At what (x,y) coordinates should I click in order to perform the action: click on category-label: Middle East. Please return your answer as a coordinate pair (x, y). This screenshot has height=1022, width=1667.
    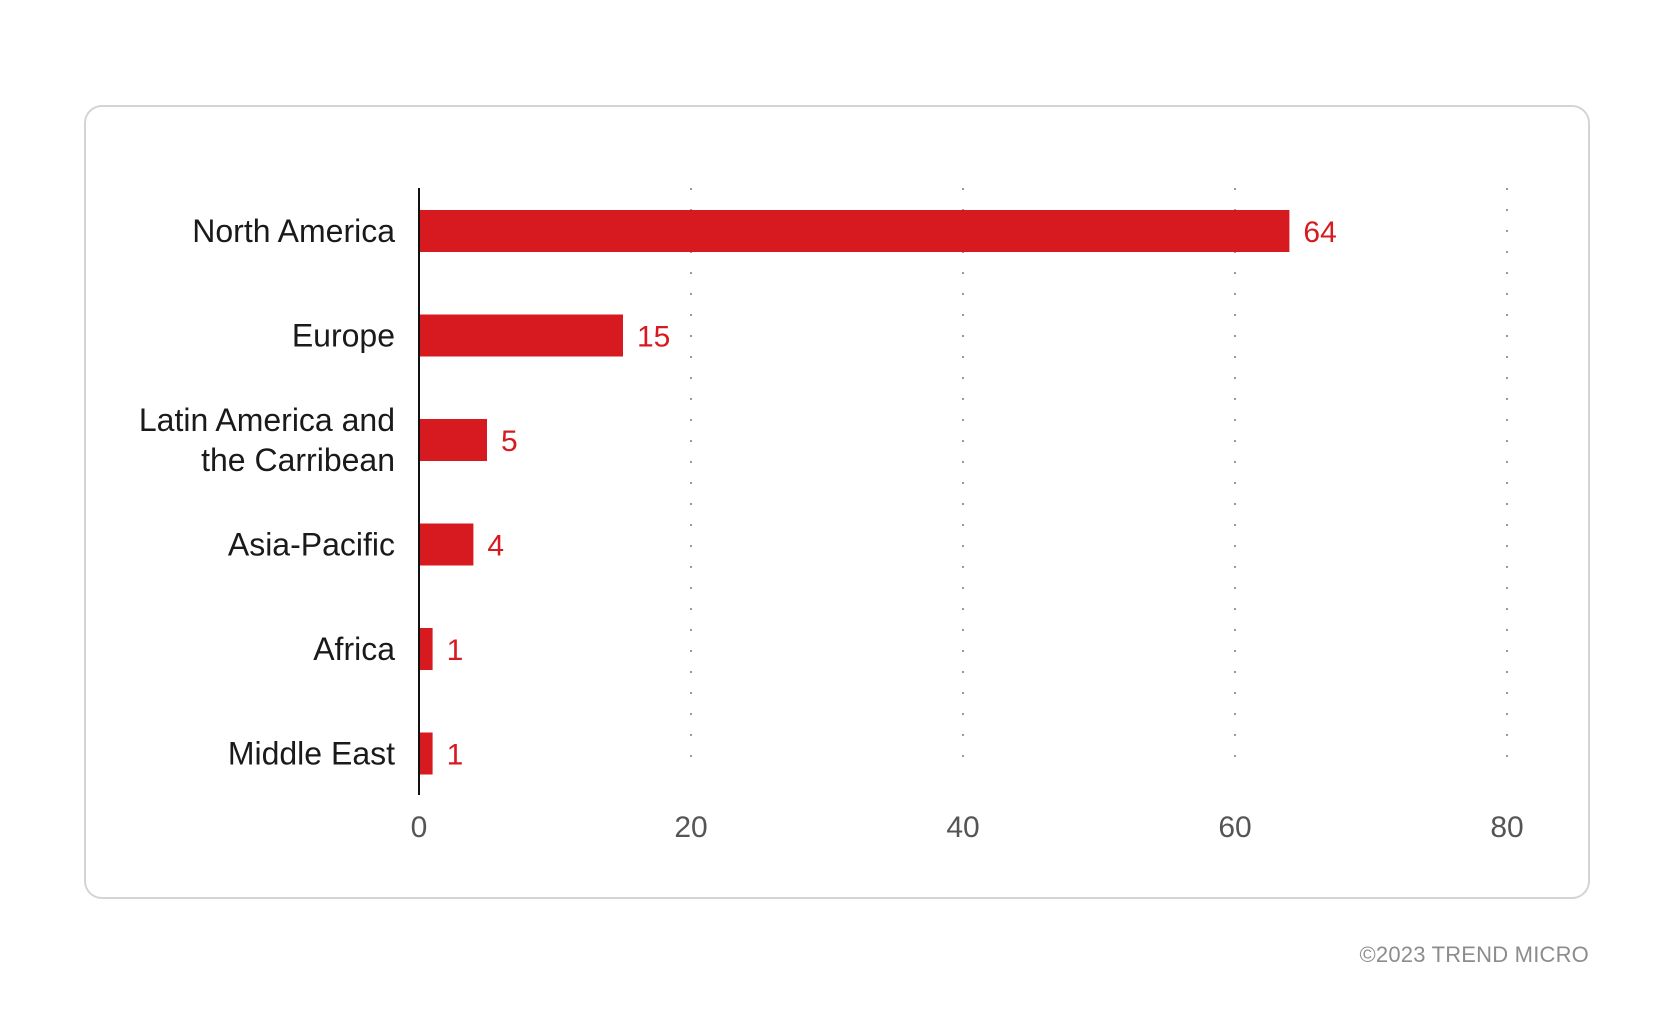
    Looking at the image, I should click on (311, 754).